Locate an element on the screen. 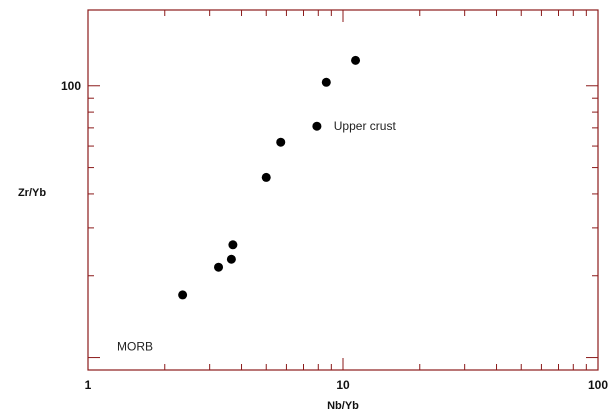 The height and width of the screenshot is (414, 612). y-tick-label: 100 is located at coordinates (71, 86).